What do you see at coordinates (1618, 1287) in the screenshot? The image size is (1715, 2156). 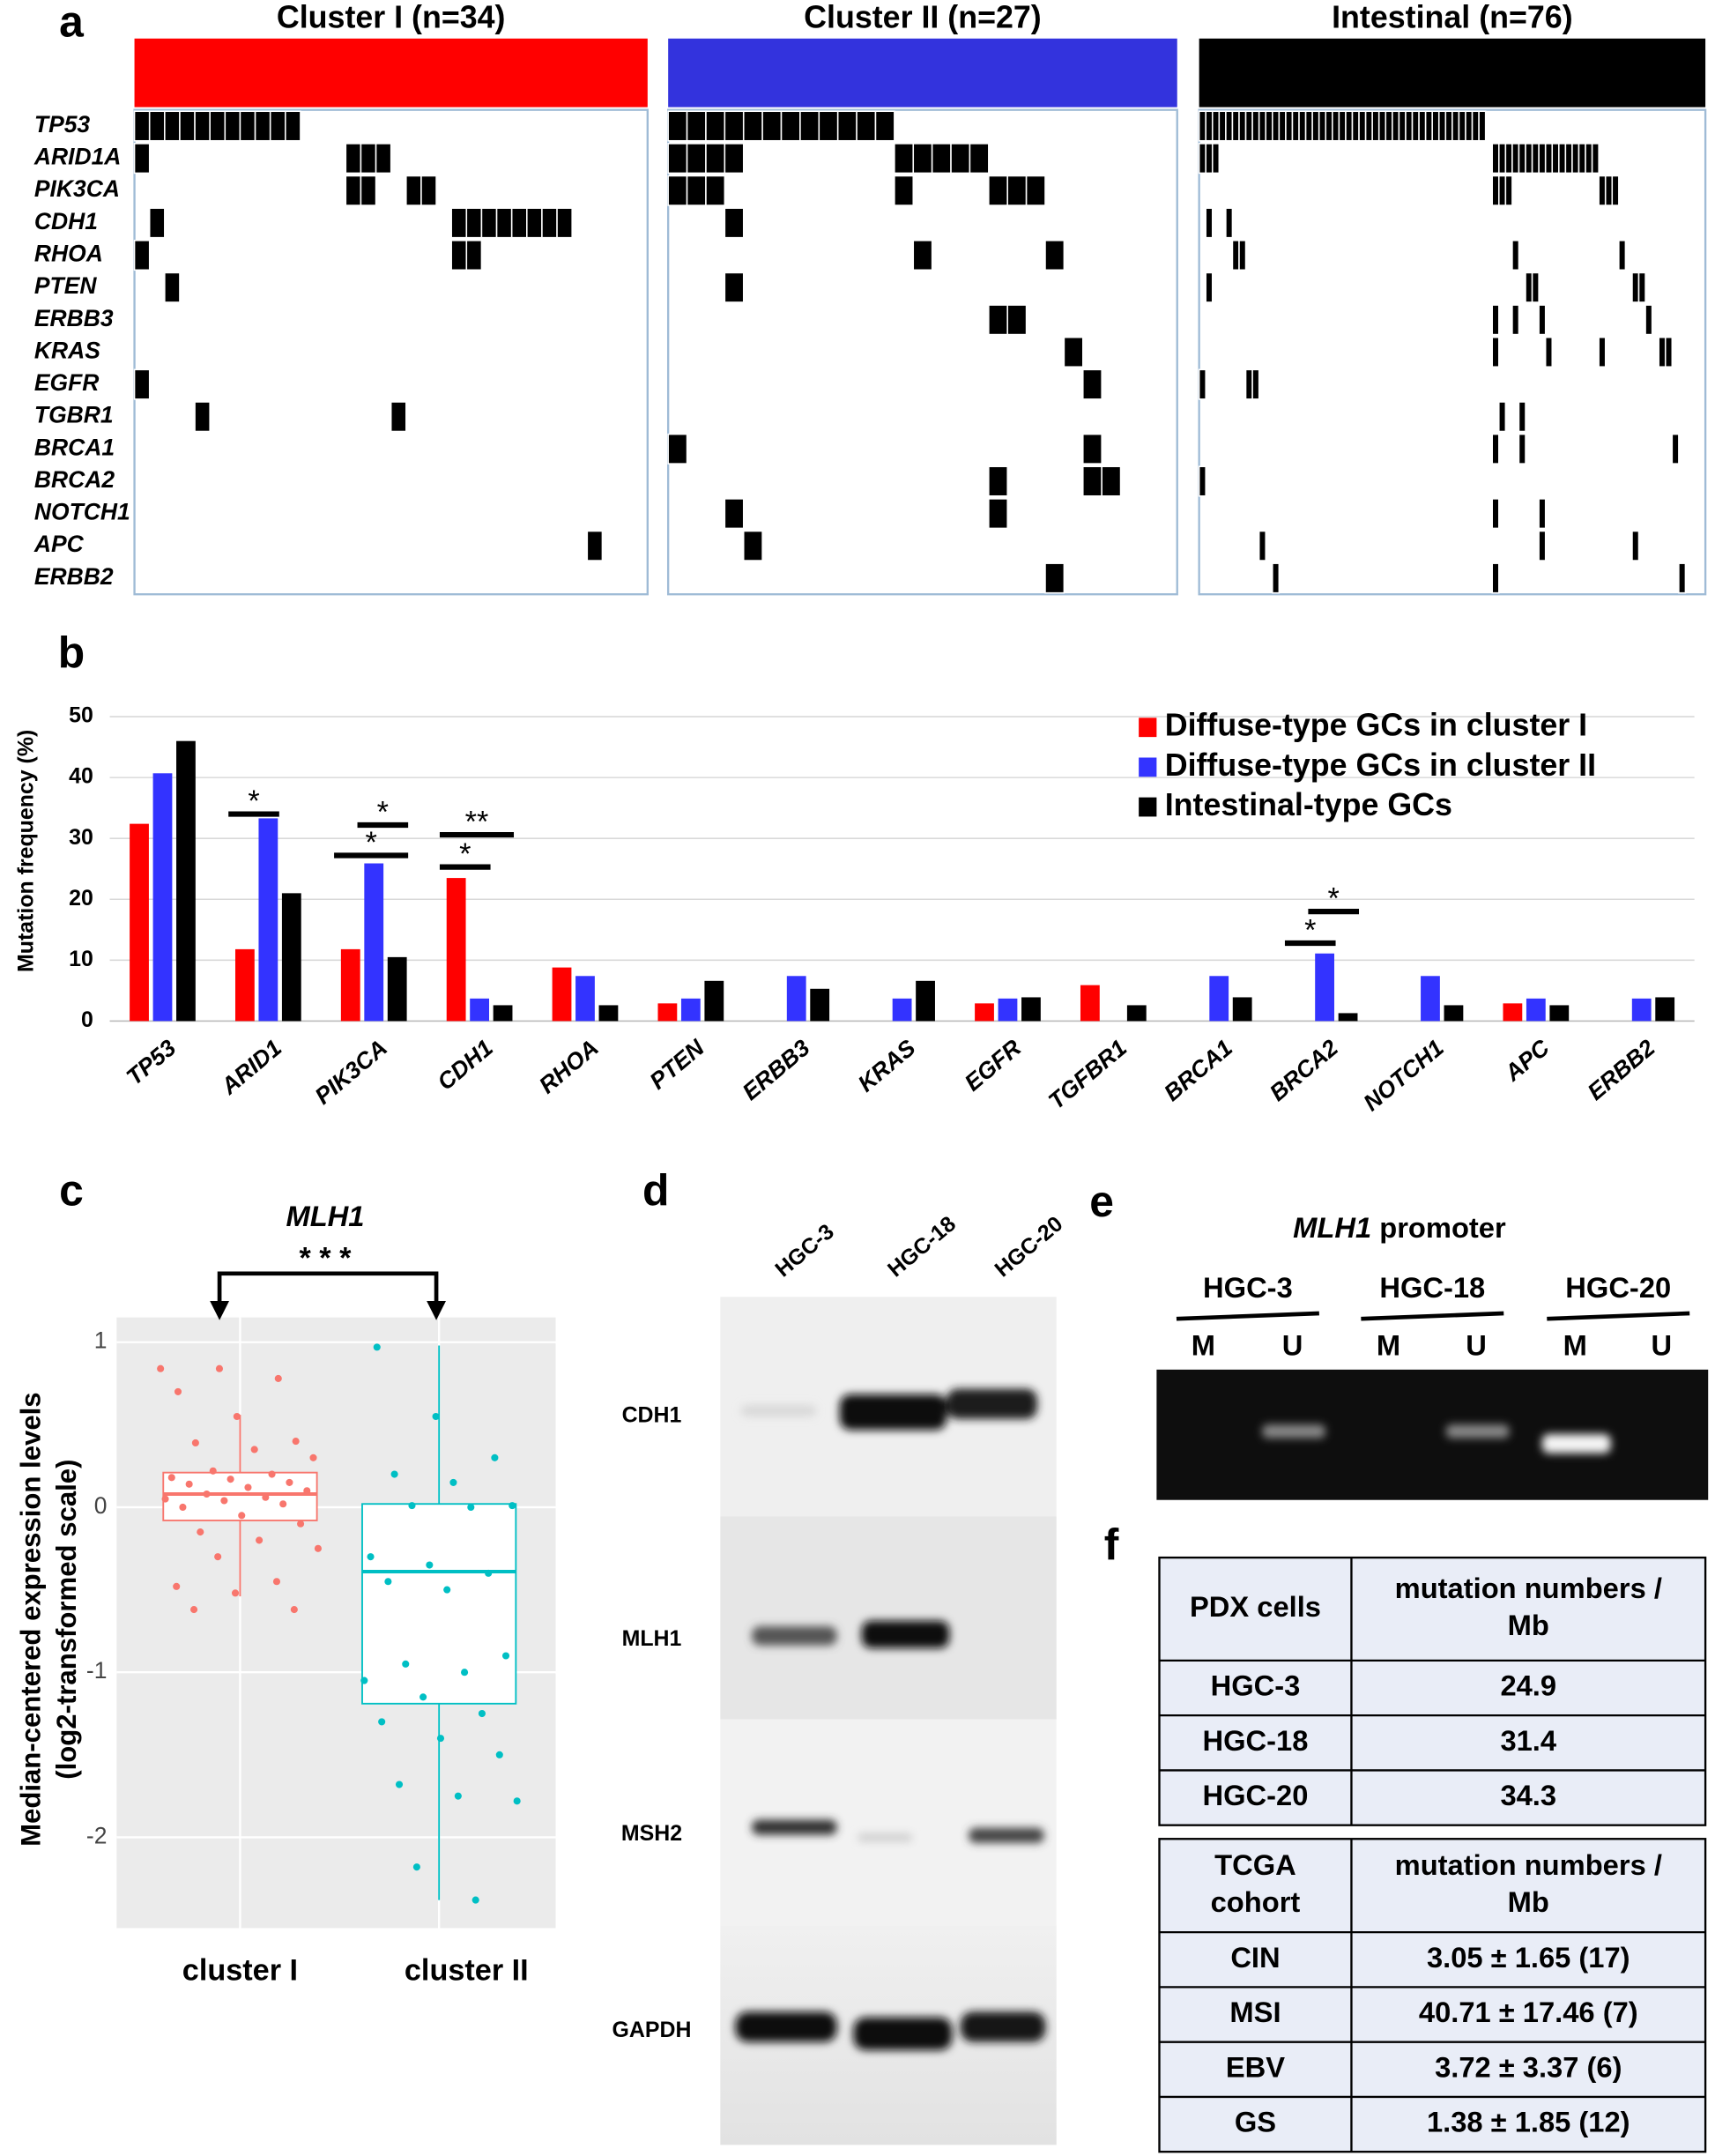 I see `sample-label: HGC-20` at bounding box center [1618, 1287].